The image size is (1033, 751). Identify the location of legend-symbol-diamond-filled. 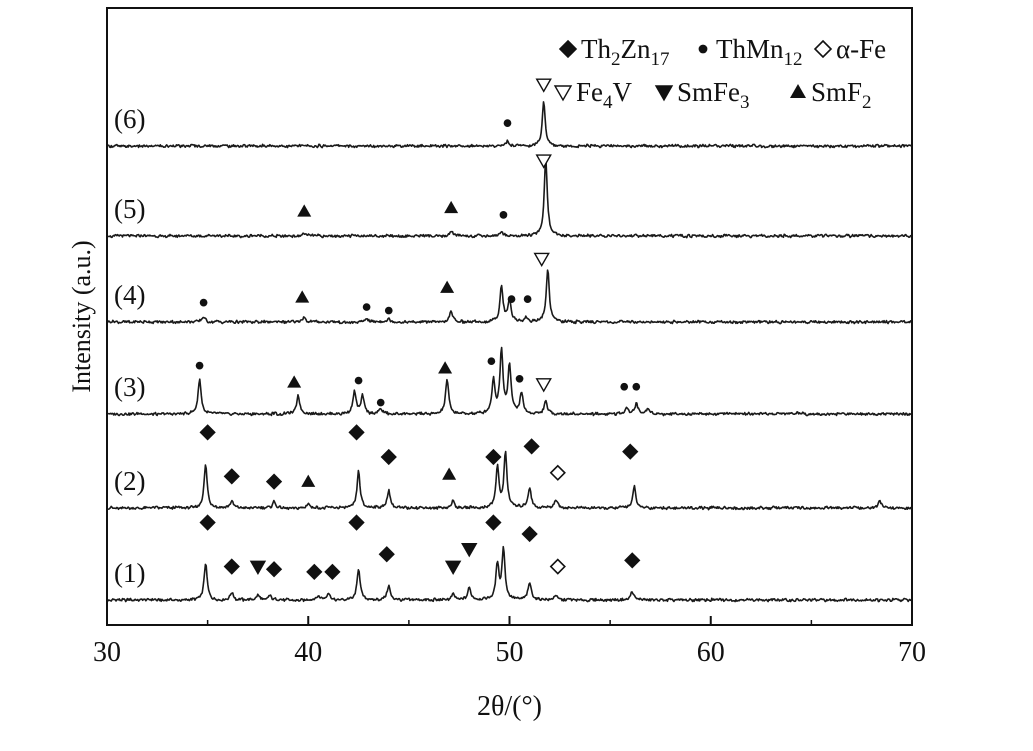
(568, 49).